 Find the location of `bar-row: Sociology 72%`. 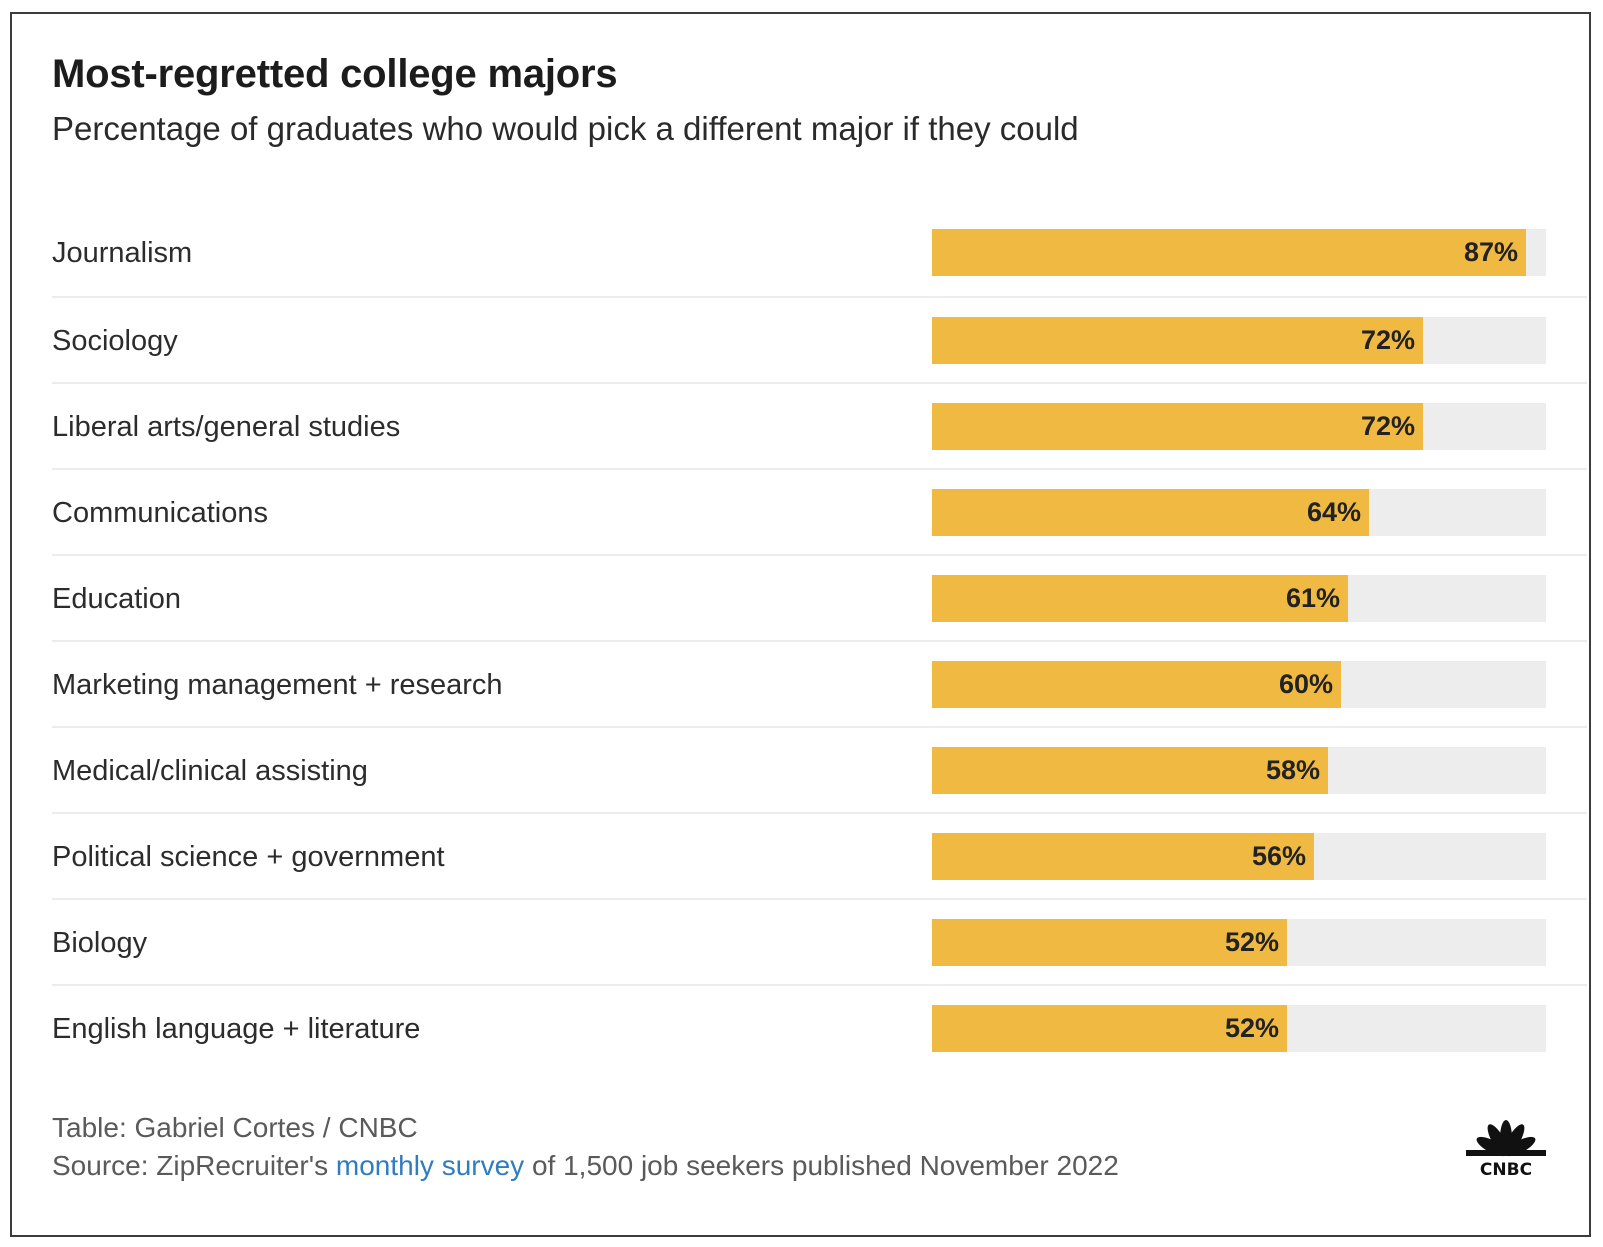

bar-row: Sociology 72% is located at coordinates (819, 339).